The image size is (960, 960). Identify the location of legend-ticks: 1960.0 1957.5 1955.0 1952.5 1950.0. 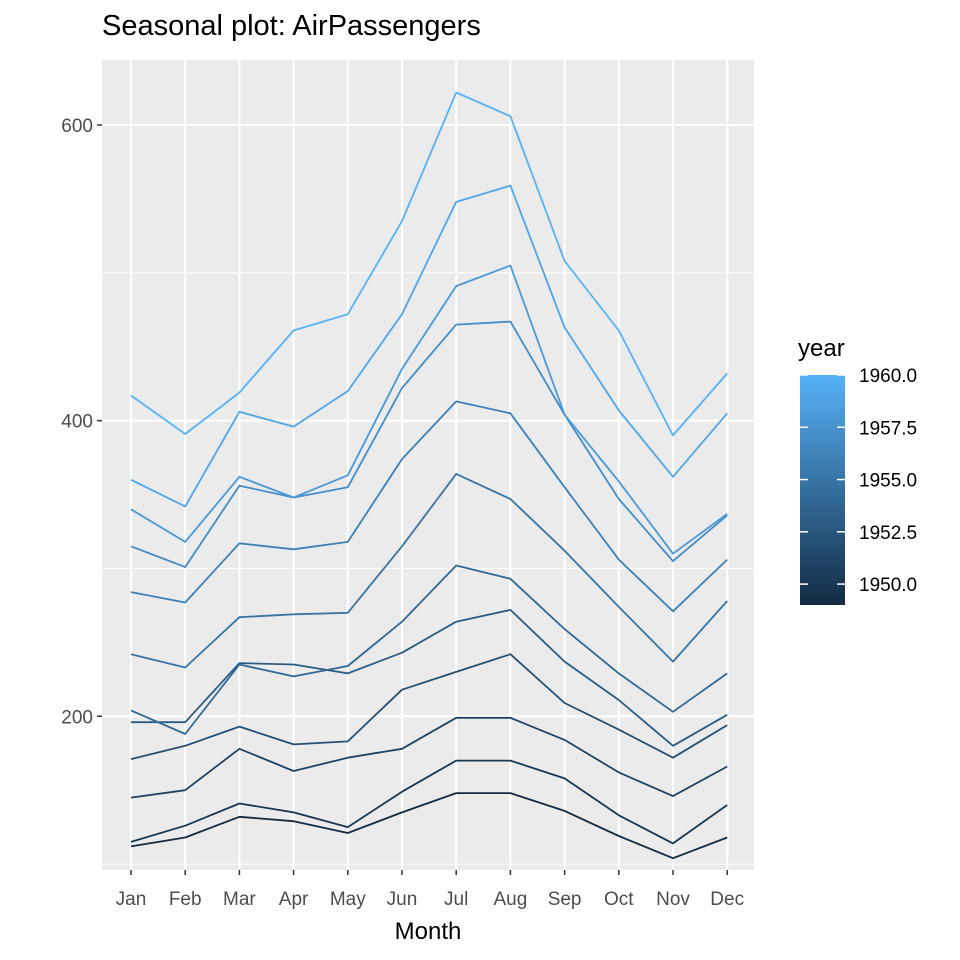
(858, 481).